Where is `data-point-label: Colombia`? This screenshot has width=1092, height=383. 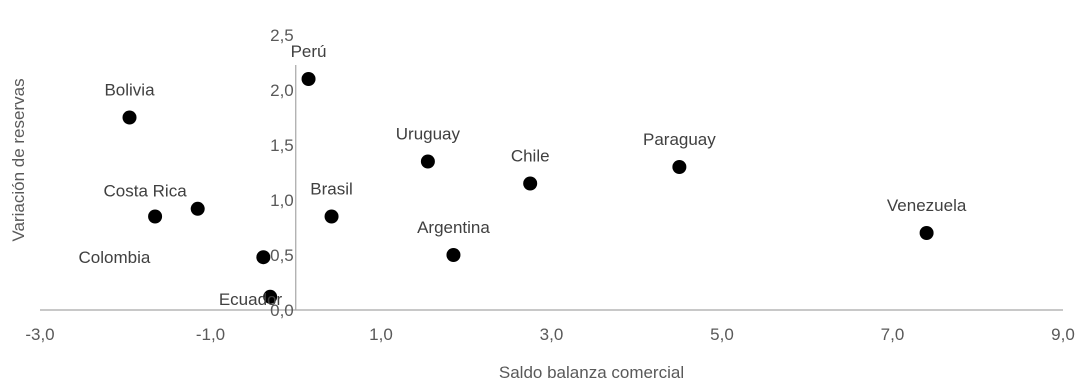 data-point-label: Colombia is located at coordinates (115, 257).